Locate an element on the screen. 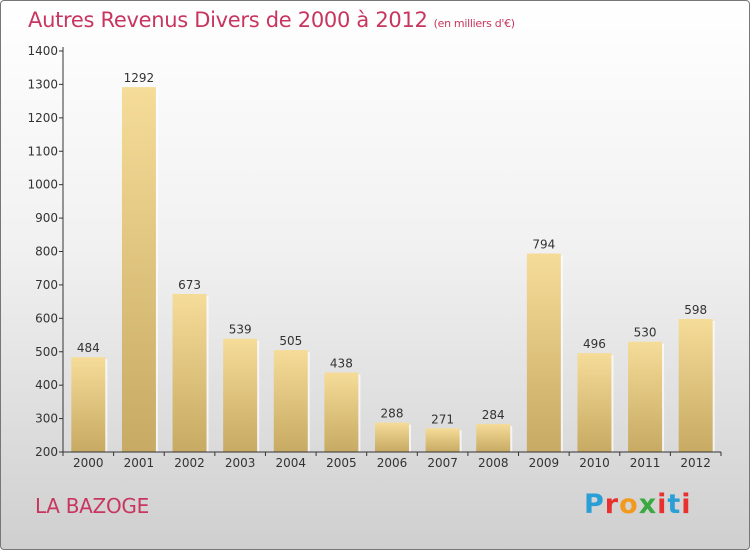 The height and width of the screenshot is (550, 750). bar-value-label: 505 is located at coordinates (290, 341).